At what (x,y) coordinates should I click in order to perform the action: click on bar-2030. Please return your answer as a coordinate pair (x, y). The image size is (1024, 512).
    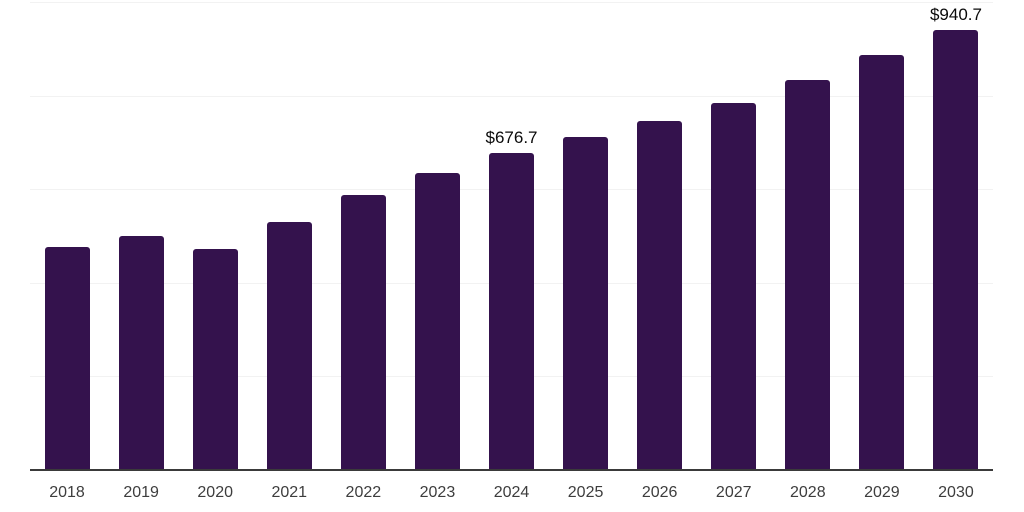
    Looking at the image, I should click on (956, 249).